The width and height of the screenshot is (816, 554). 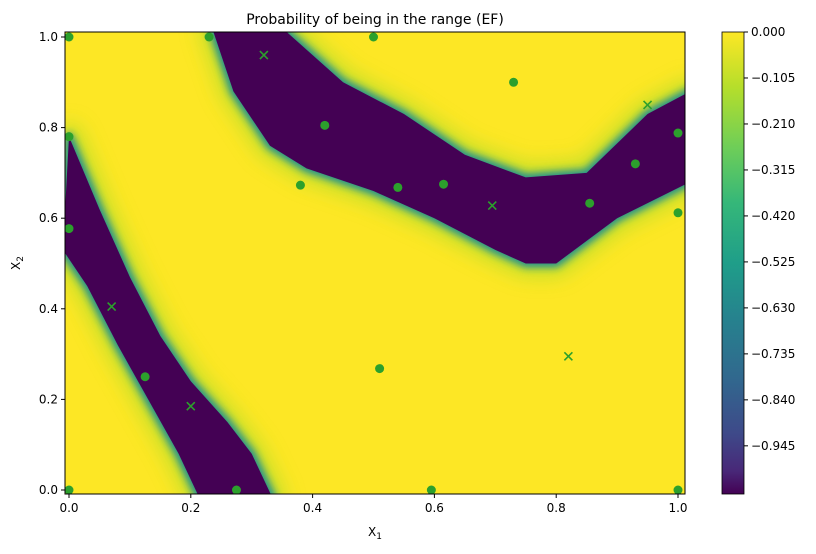 What do you see at coordinates (773, 354) in the screenshot?
I see `colorbar-tick-label: −0.735` at bounding box center [773, 354].